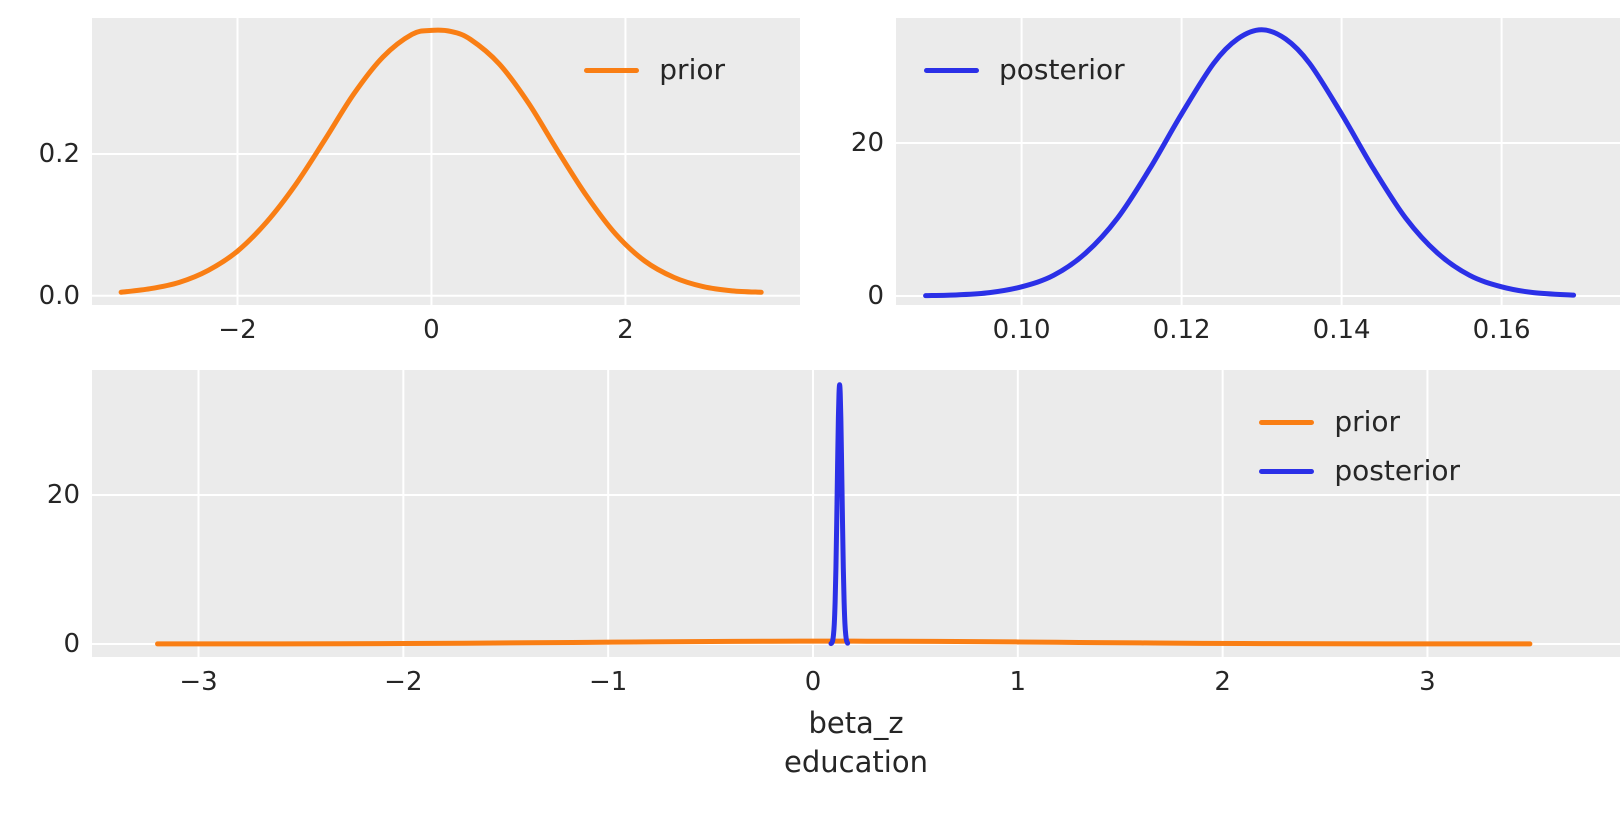 The height and width of the screenshot is (823, 1623). Describe the element at coordinates (1359, 446) in the screenshot. I see `legend: prior posterior` at that location.